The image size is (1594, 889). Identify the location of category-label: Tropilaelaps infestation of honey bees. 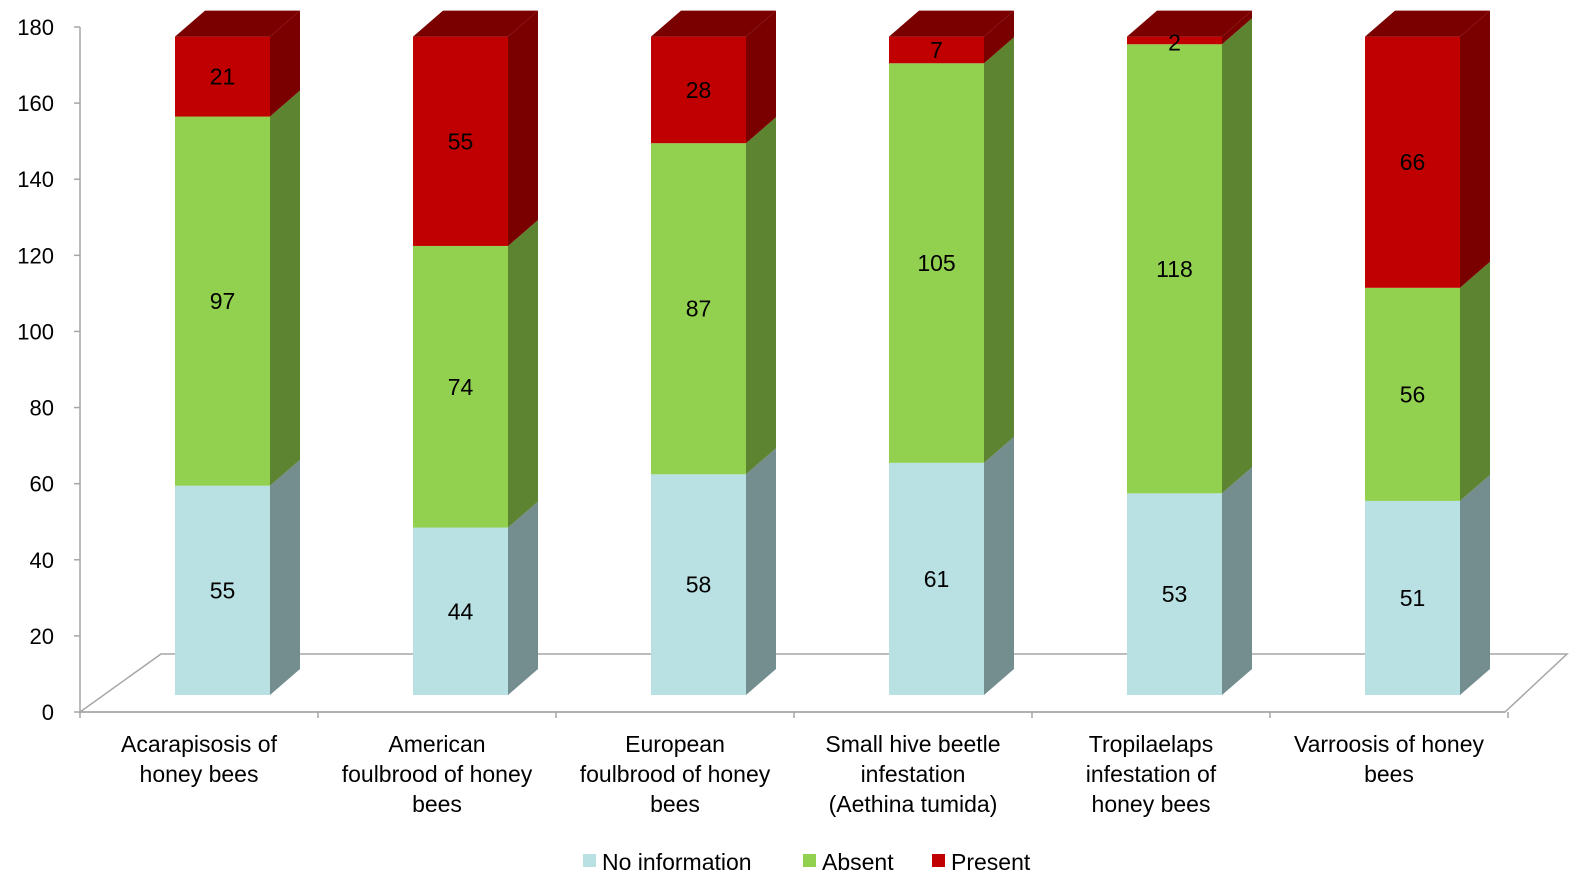
(1151, 774).